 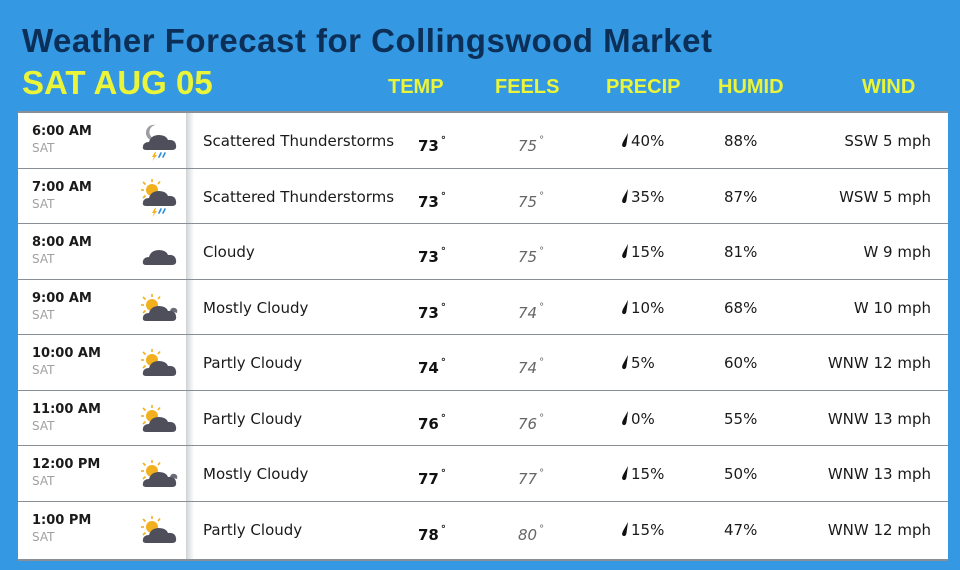 What do you see at coordinates (432, 422) in the screenshot?
I see `row-temp: 76 °` at bounding box center [432, 422].